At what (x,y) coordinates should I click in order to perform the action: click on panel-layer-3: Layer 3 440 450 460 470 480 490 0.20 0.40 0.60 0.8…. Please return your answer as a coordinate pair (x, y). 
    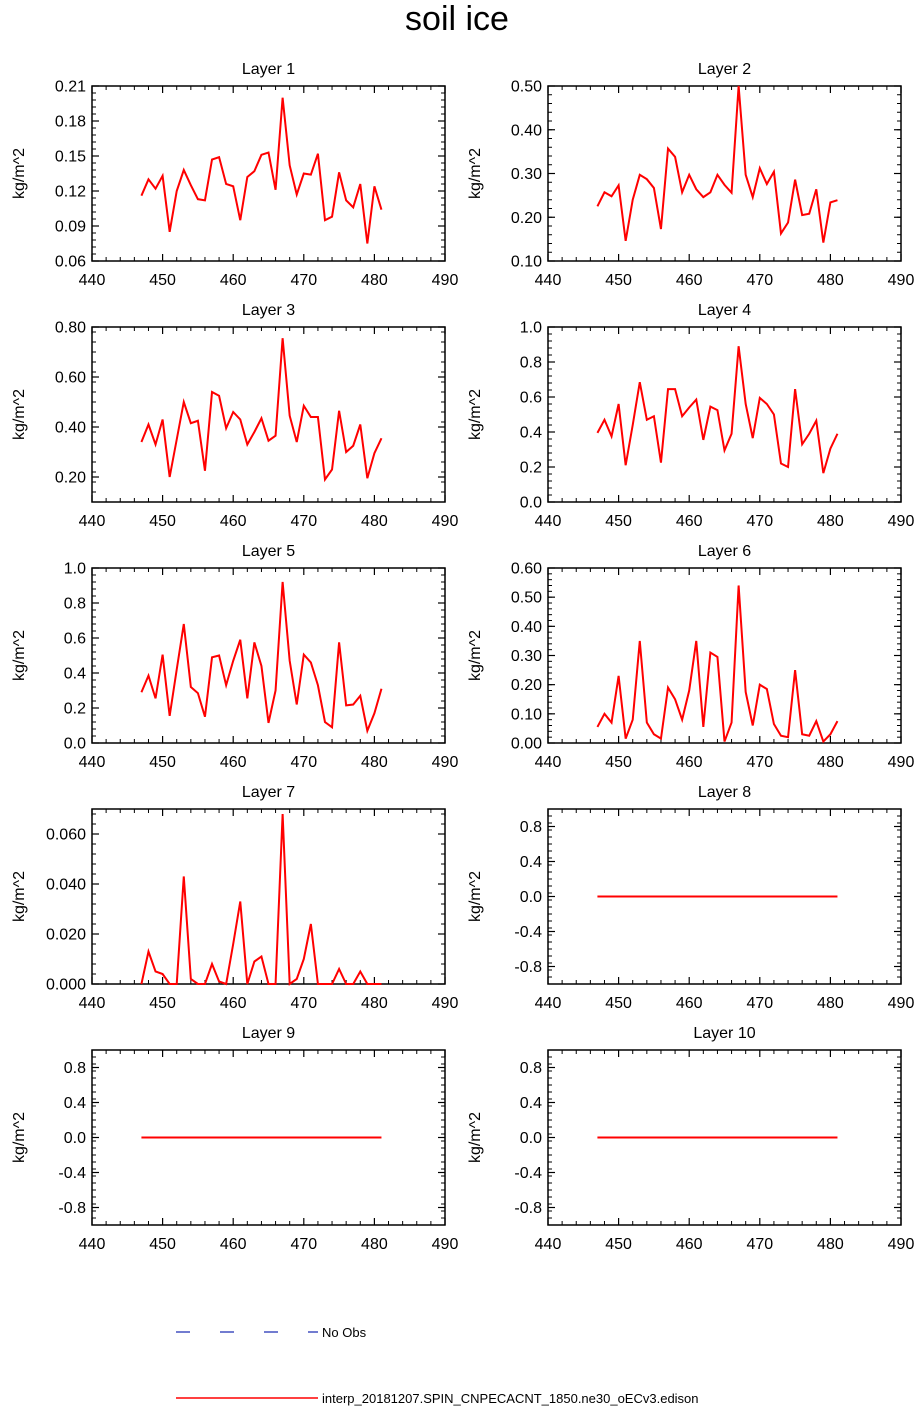
    Looking at the image, I should click on (234, 416).